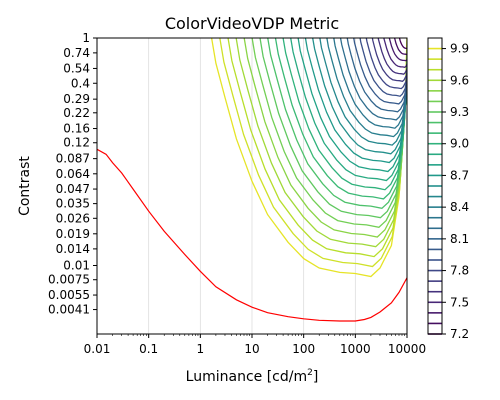  Describe the element at coordinates (448, 189) in the screenshot. I see `colorbar: 7.2 7.5 7.8 8.1 8.4 8.7 9.0 9.3 9.6 9.9` at that location.